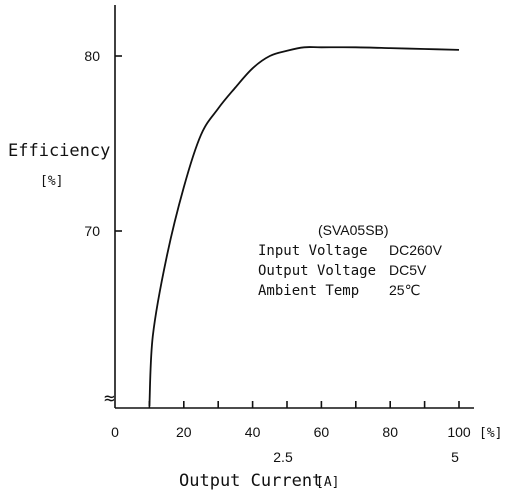 This screenshot has height=497, width=507. What do you see at coordinates (109, 398) in the screenshot?
I see `y-axis-break-mark: ≈` at bounding box center [109, 398].